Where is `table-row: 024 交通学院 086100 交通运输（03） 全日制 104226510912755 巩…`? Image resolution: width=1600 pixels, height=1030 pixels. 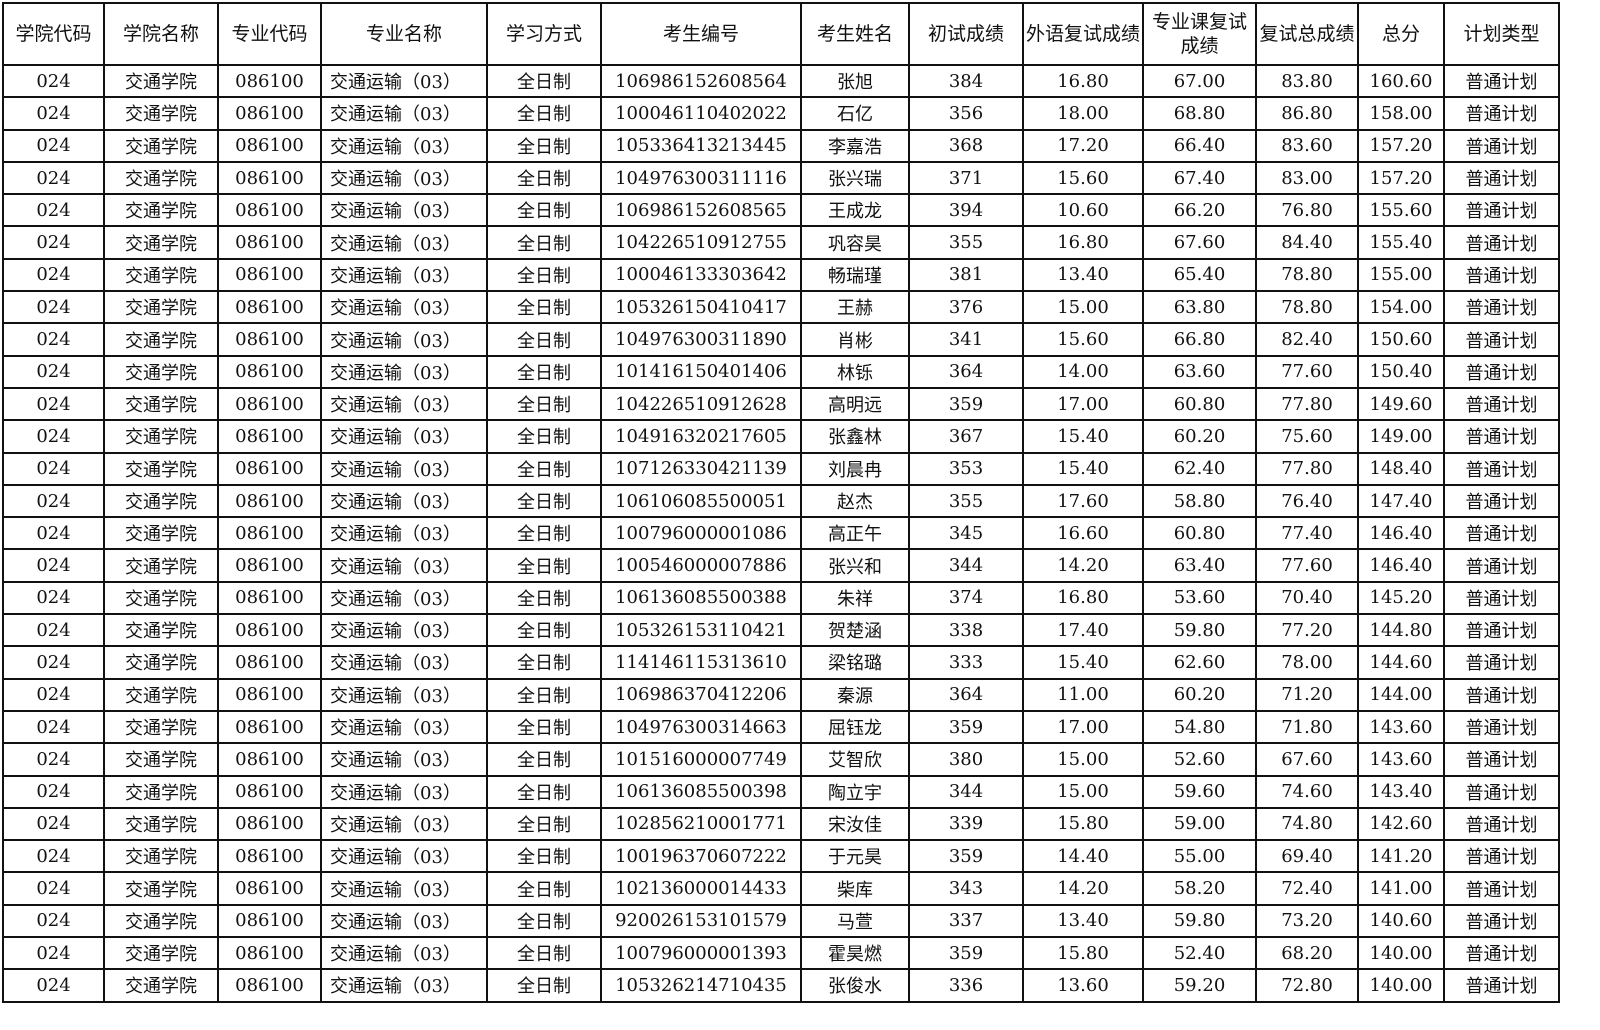 table-row: 024 交通学院 086100 交通运输（03） 全日制 104226510912755 巩… is located at coordinates (781, 242).